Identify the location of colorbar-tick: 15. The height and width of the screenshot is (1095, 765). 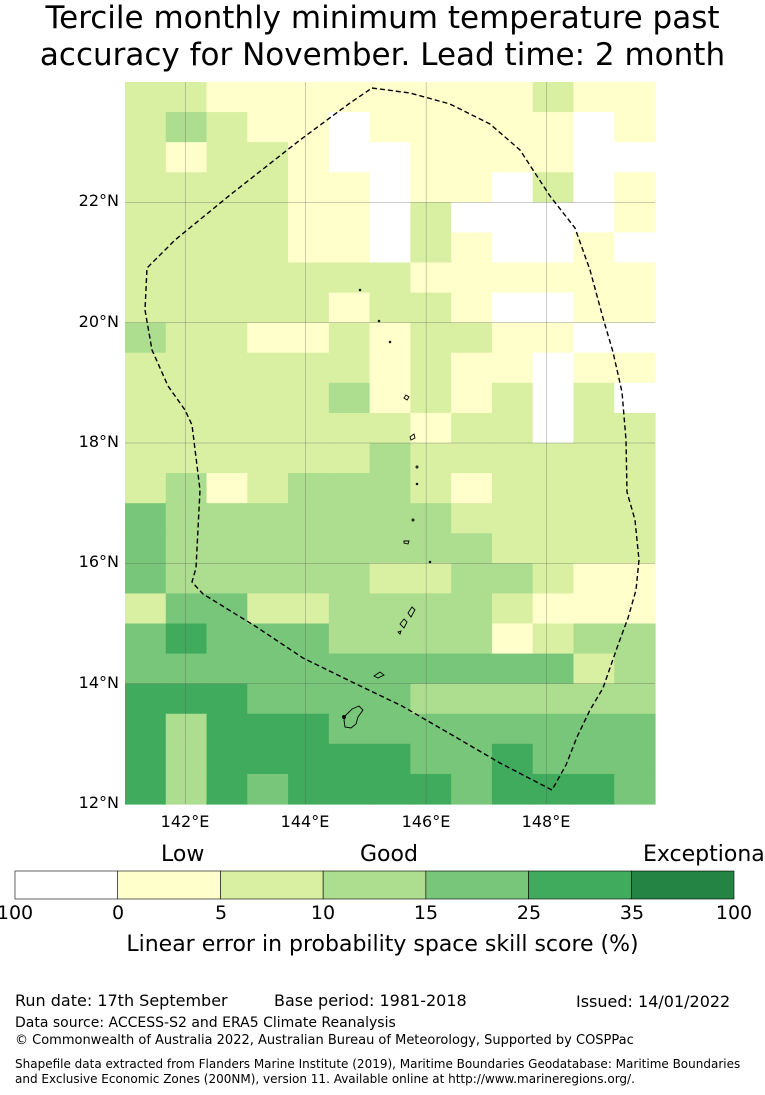
(426, 913).